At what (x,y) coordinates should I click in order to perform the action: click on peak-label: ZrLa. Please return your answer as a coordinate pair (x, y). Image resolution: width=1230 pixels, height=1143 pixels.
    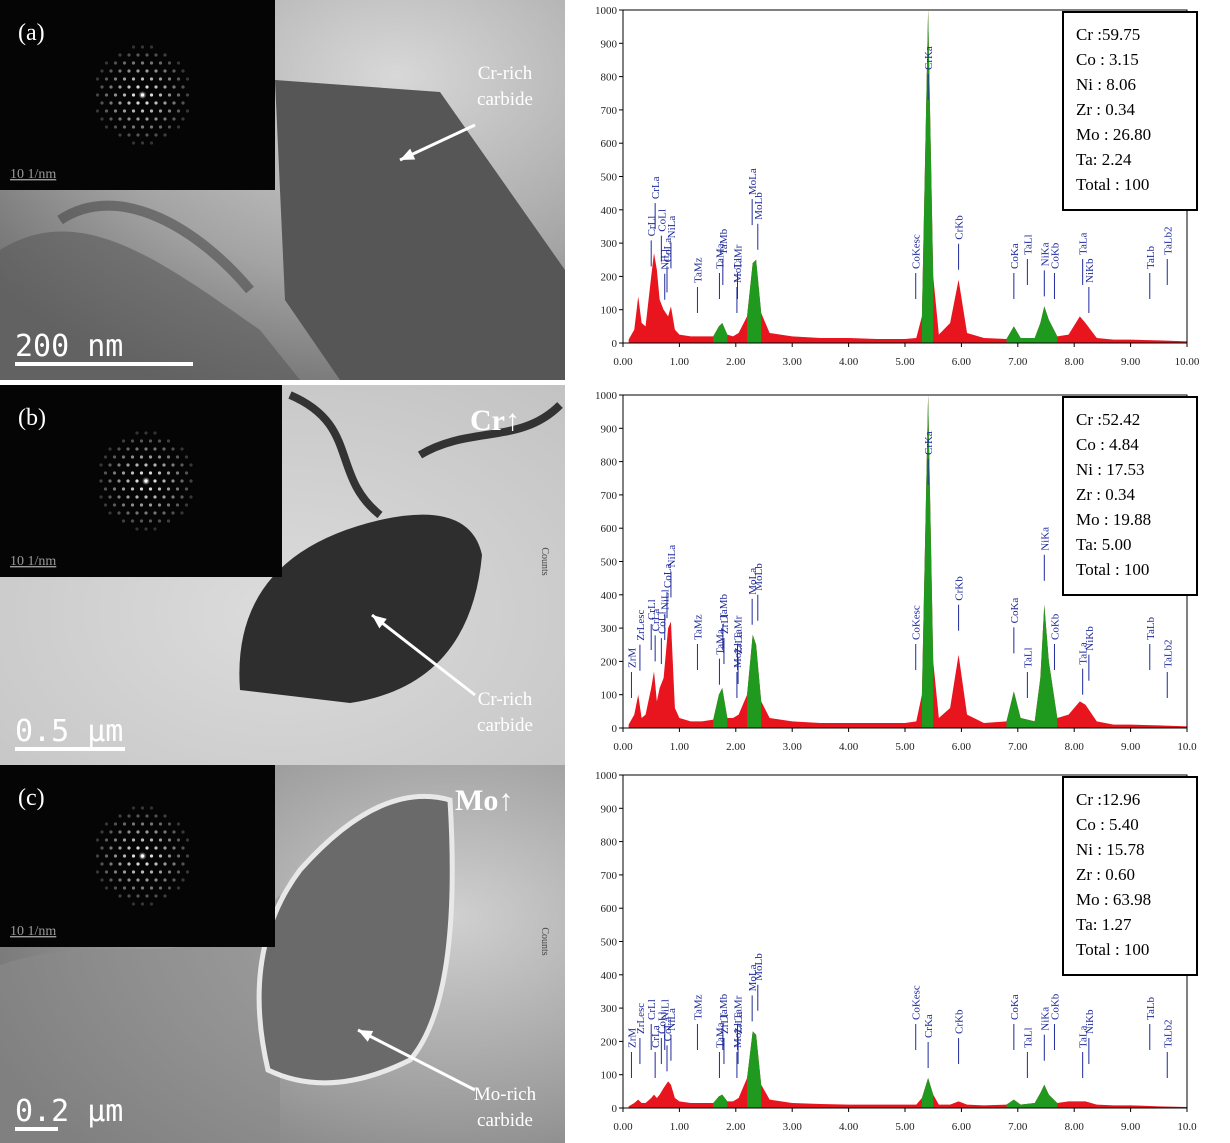
    Looking at the image, I should click on (739, 643).